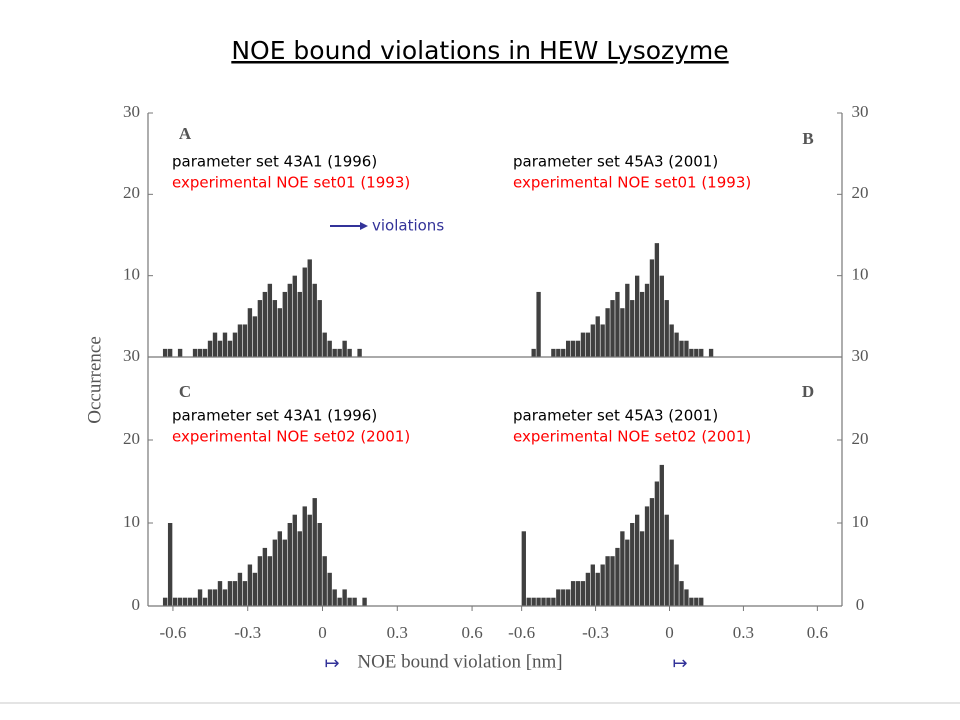 This screenshot has height=720, width=960. What do you see at coordinates (521, 632) in the screenshot?
I see `x-tick-label: -0.6` at bounding box center [521, 632].